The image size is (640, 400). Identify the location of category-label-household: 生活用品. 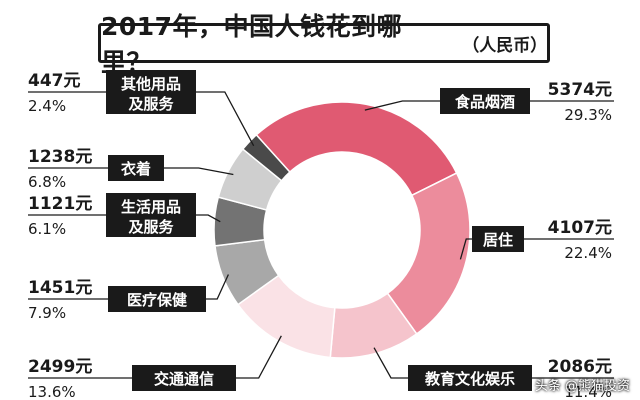
(151, 207).